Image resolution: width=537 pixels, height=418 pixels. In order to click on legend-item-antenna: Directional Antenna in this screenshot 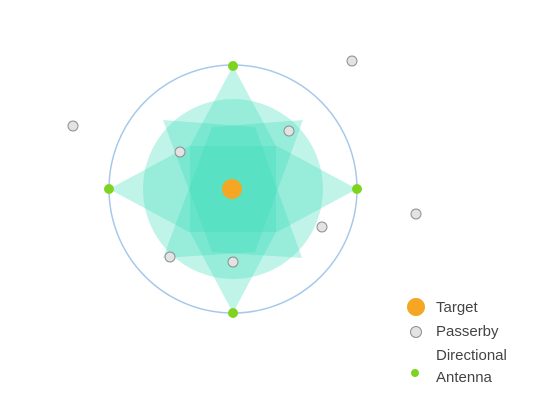, I will do `click(469, 367)`.